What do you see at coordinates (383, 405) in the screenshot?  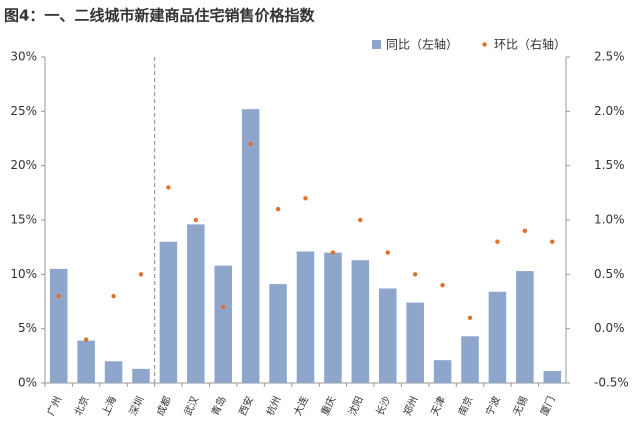 I see `x-tick-label: 长沙` at bounding box center [383, 405].